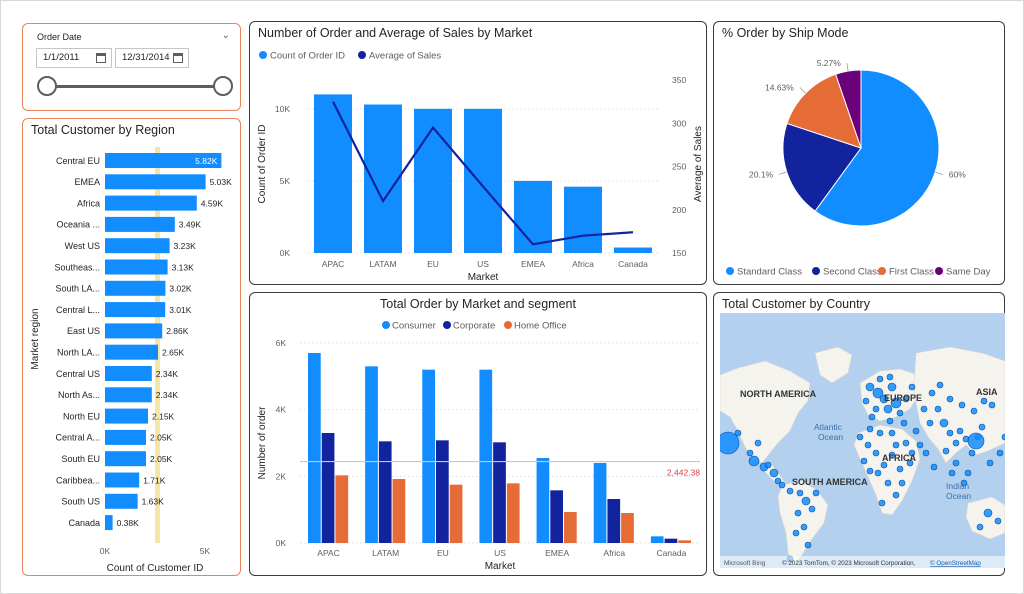  I want to click on date-range-track, so click(135, 86).